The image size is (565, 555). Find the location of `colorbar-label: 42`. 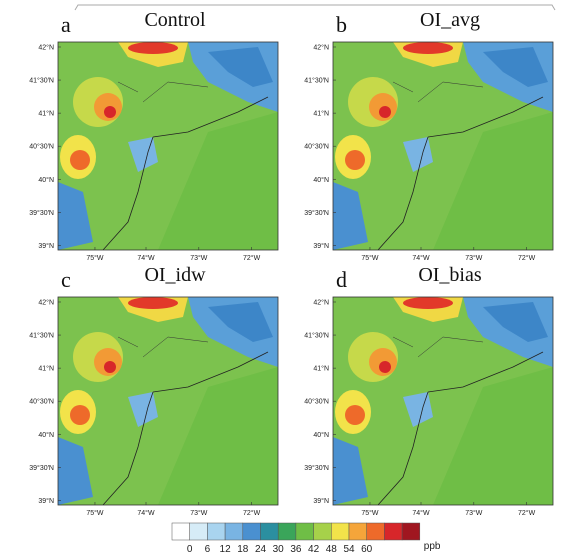

colorbar-label: 42 is located at coordinates (314, 549).